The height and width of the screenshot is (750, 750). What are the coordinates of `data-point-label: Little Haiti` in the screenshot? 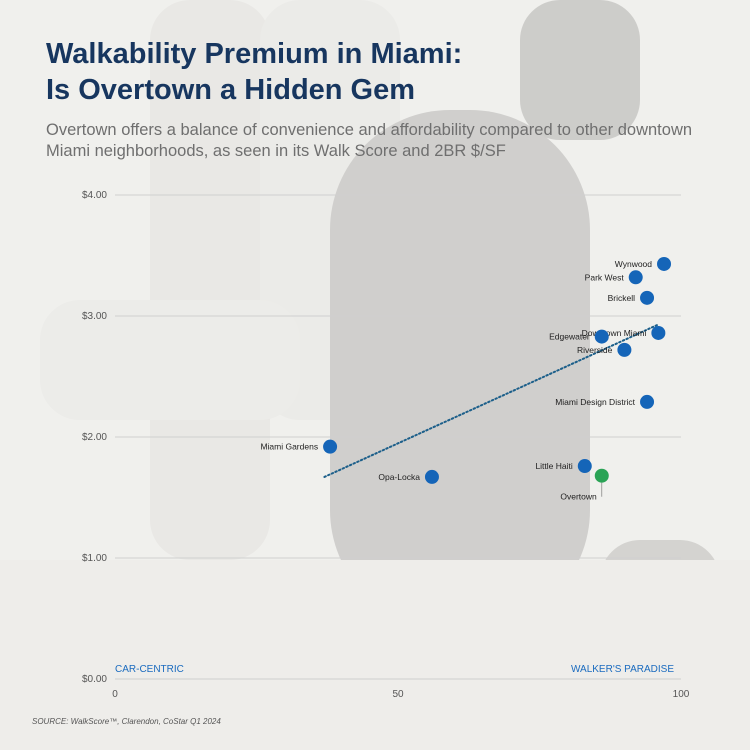 It's located at (553, 466).